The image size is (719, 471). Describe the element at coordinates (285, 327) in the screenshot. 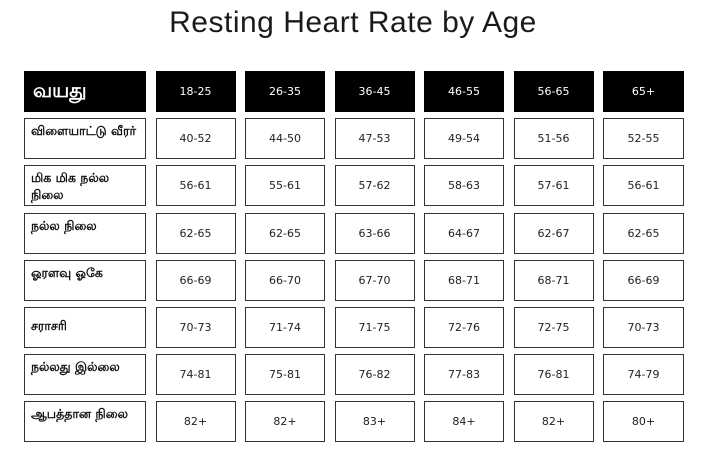

I see `table-cell: 71-74` at that location.